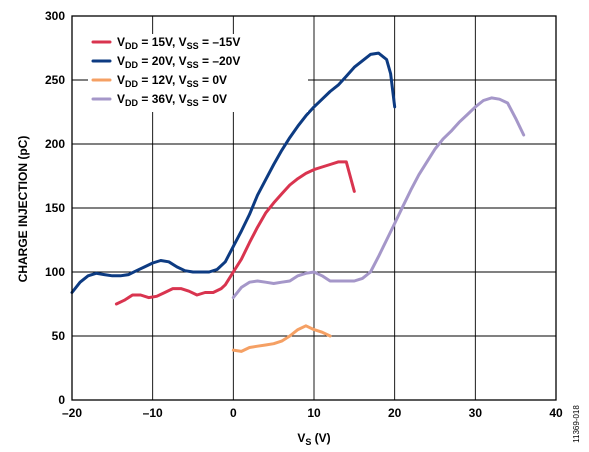  Describe the element at coordinates (55, 80) in the screenshot. I see `y-tick-label: 250` at that location.